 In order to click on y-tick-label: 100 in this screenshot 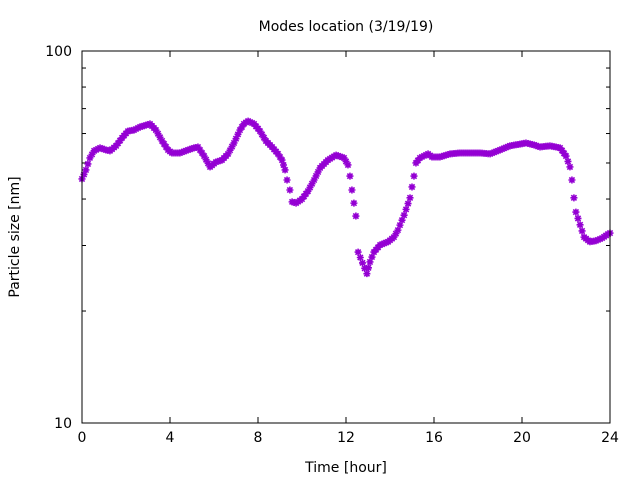, I will do `click(58, 52)`.